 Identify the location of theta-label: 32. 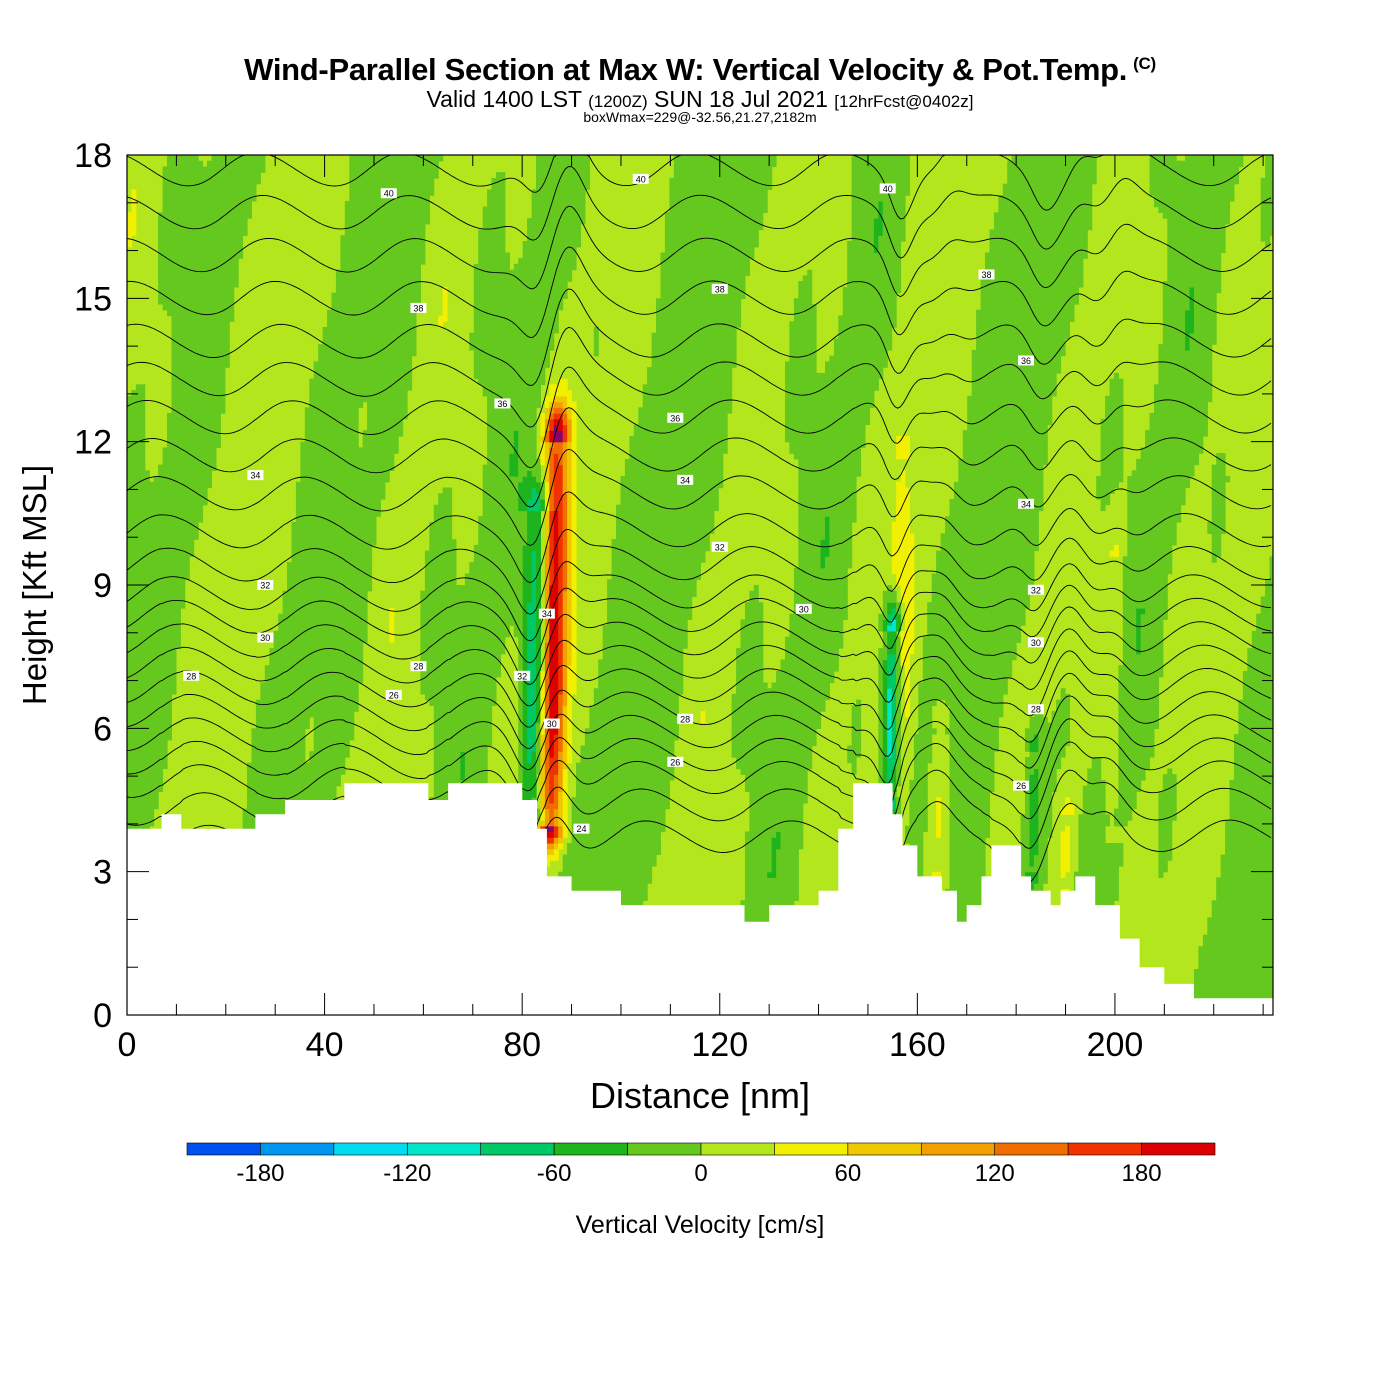
(719, 546).